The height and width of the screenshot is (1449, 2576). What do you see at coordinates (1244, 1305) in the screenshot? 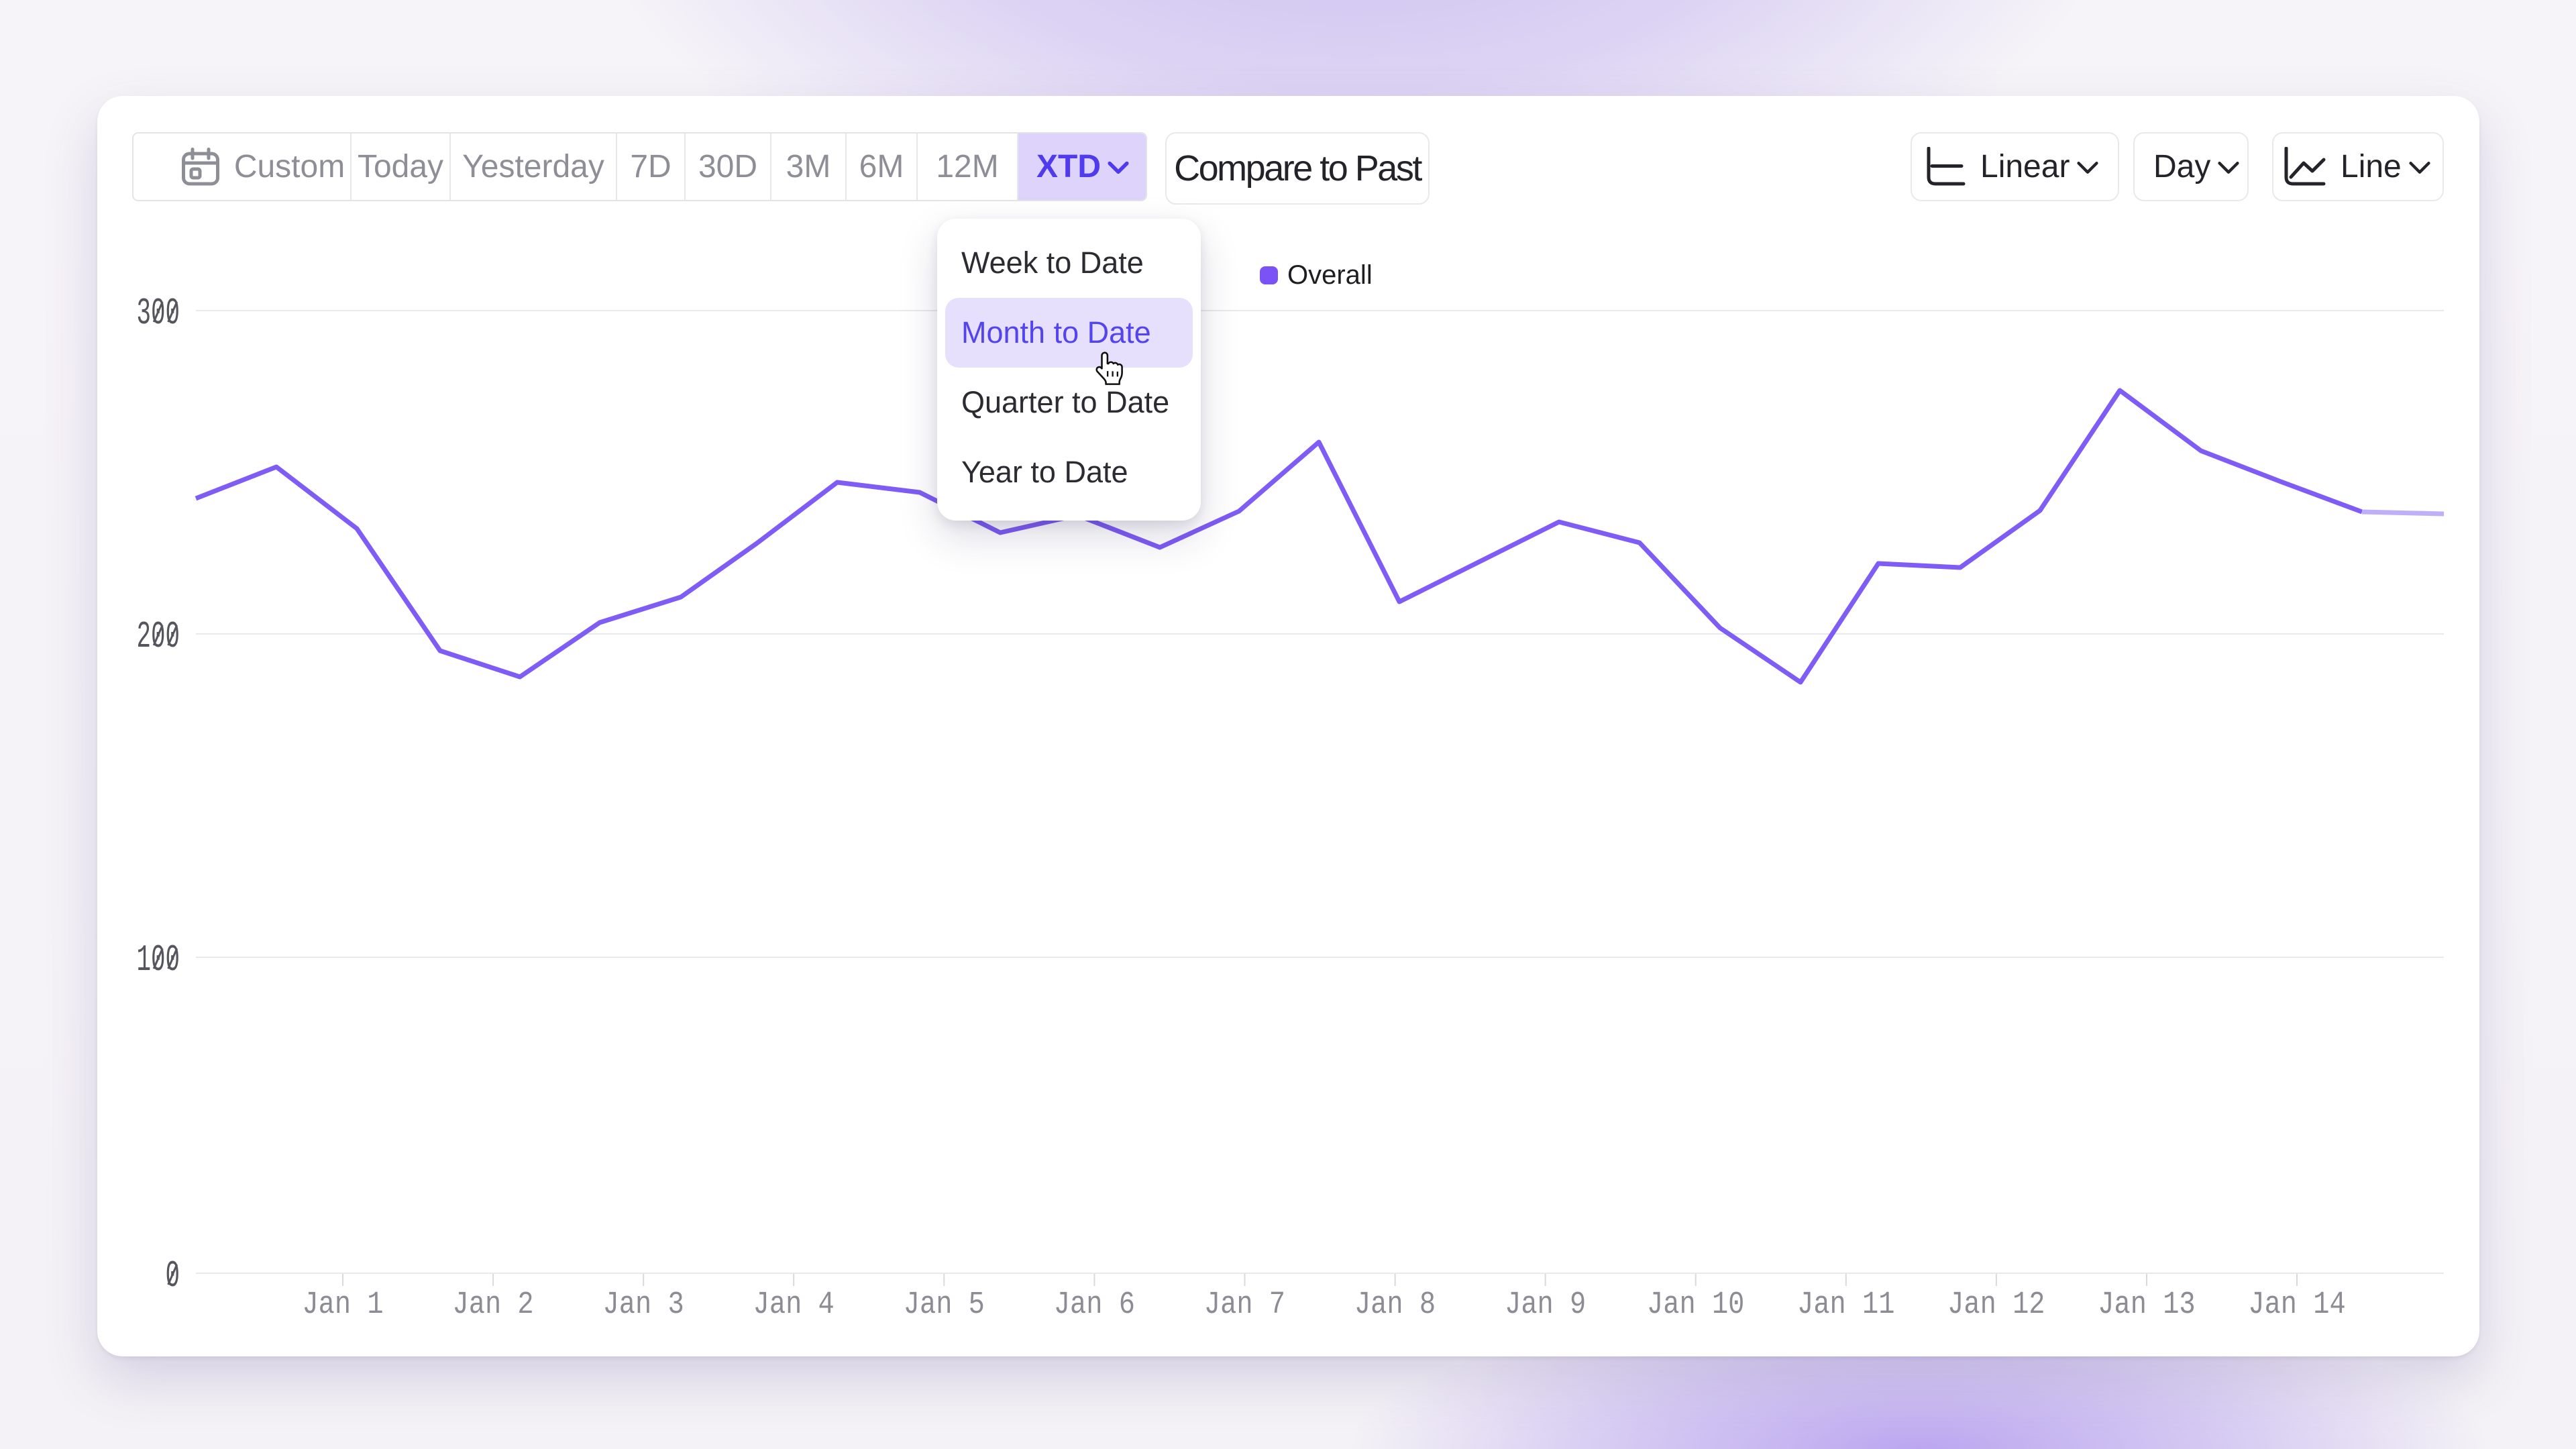
I see `svg-text: Jan 7` at bounding box center [1244, 1305].